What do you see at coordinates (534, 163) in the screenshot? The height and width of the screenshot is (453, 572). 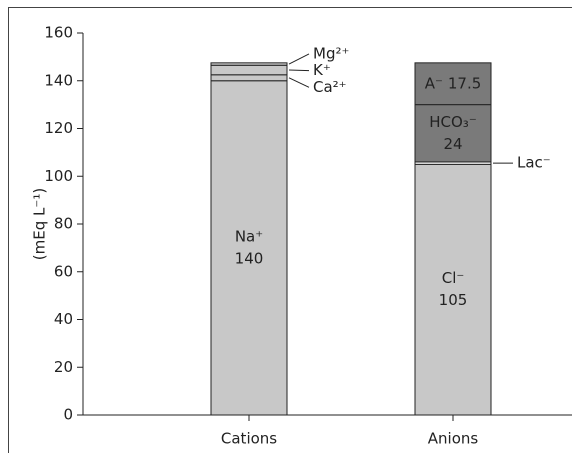 I see `callout-label: Lac⁻` at bounding box center [534, 163].